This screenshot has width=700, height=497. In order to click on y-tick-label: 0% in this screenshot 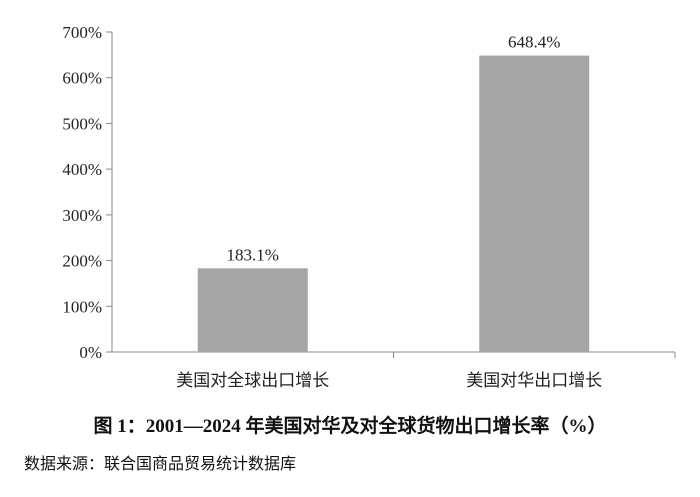, I will do `click(90, 352)`.